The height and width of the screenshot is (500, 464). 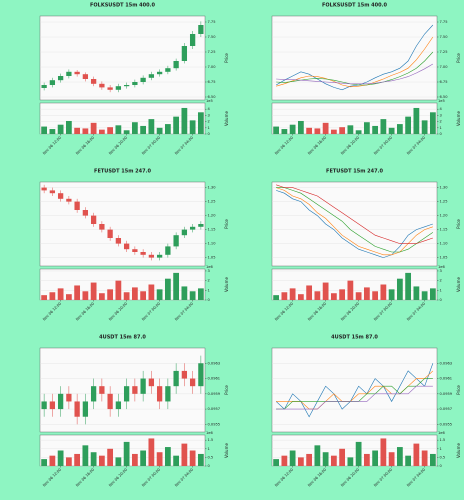 I want to click on volume-axis-label: Volume, so click(x=458, y=284).